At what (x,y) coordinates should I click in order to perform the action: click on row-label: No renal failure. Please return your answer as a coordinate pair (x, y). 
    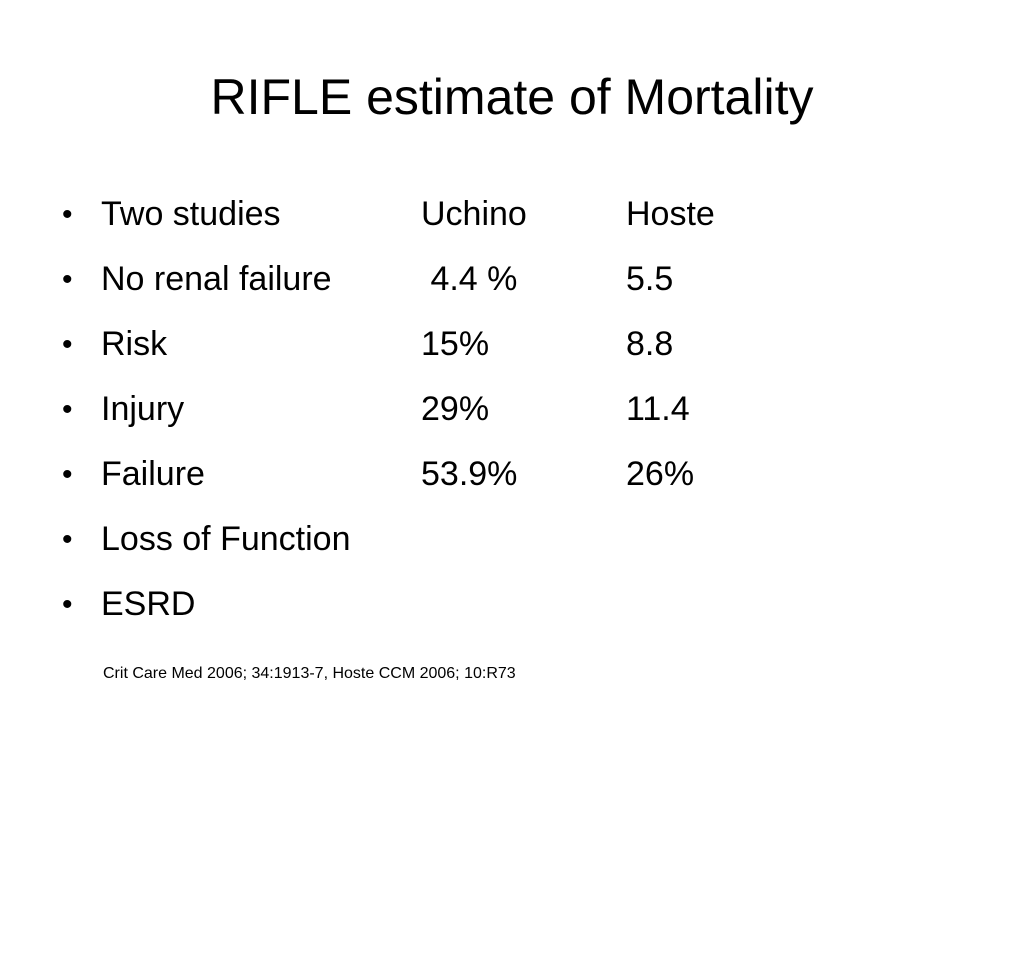
    Looking at the image, I should click on (216, 279).